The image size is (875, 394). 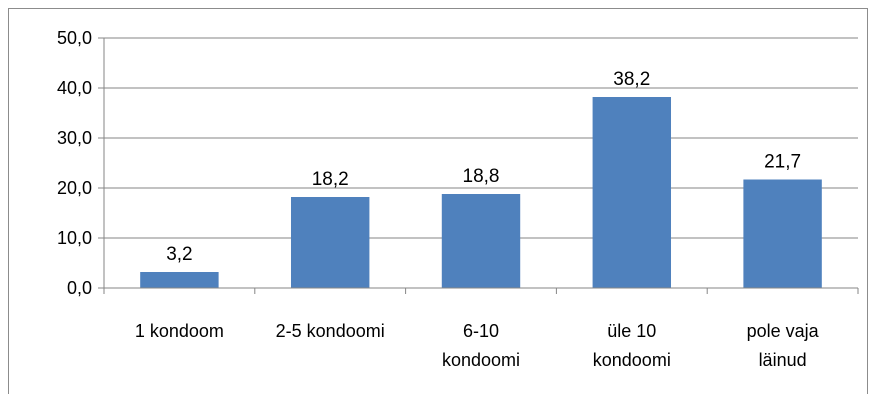 What do you see at coordinates (79, 288) in the screenshot?
I see `y-tick-label: 0,0` at bounding box center [79, 288].